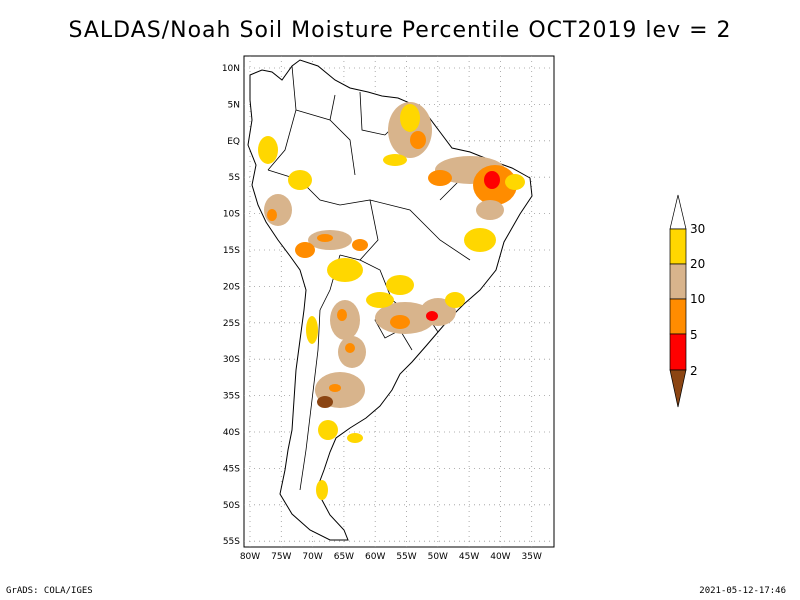  I want to click on lat-tick-label: 20S, so click(231, 287).